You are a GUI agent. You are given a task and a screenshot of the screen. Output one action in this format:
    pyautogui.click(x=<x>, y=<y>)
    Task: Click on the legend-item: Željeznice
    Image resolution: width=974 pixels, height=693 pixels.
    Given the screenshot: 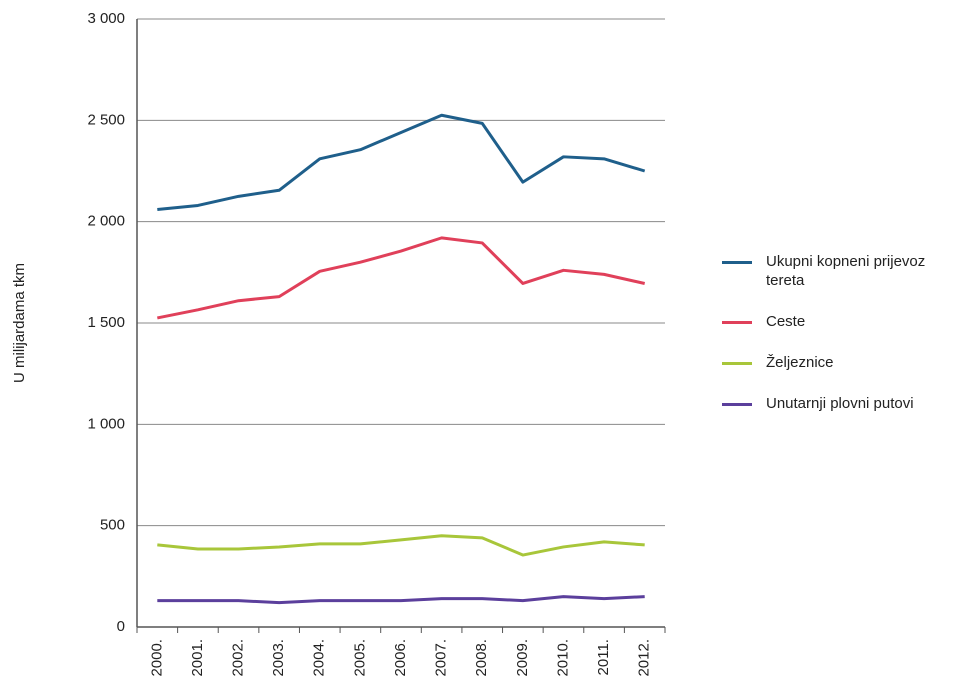 What is the action you would take?
    pyautogui.click(x=847, y=362)
    